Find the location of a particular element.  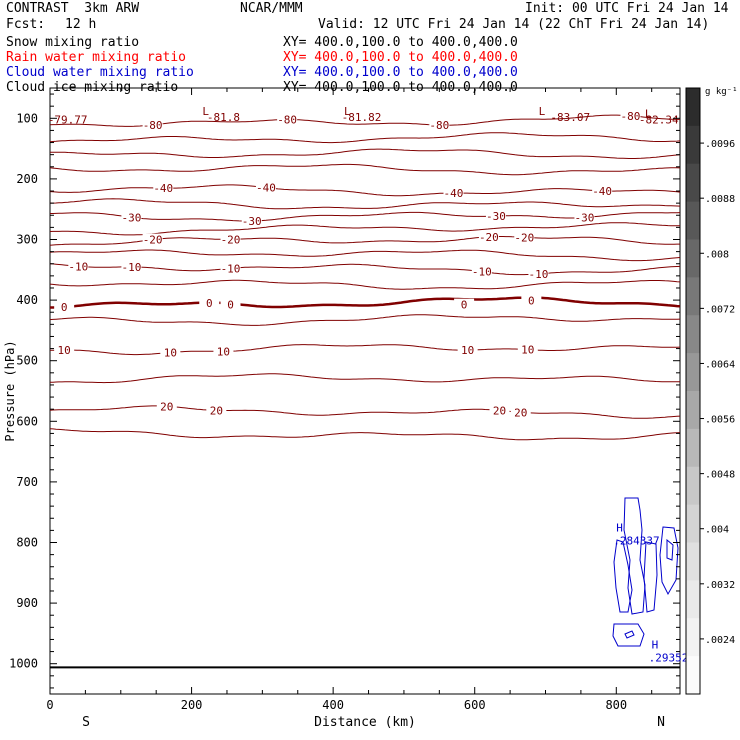

x-end-label-north: N is located at coordinates (661, 722).